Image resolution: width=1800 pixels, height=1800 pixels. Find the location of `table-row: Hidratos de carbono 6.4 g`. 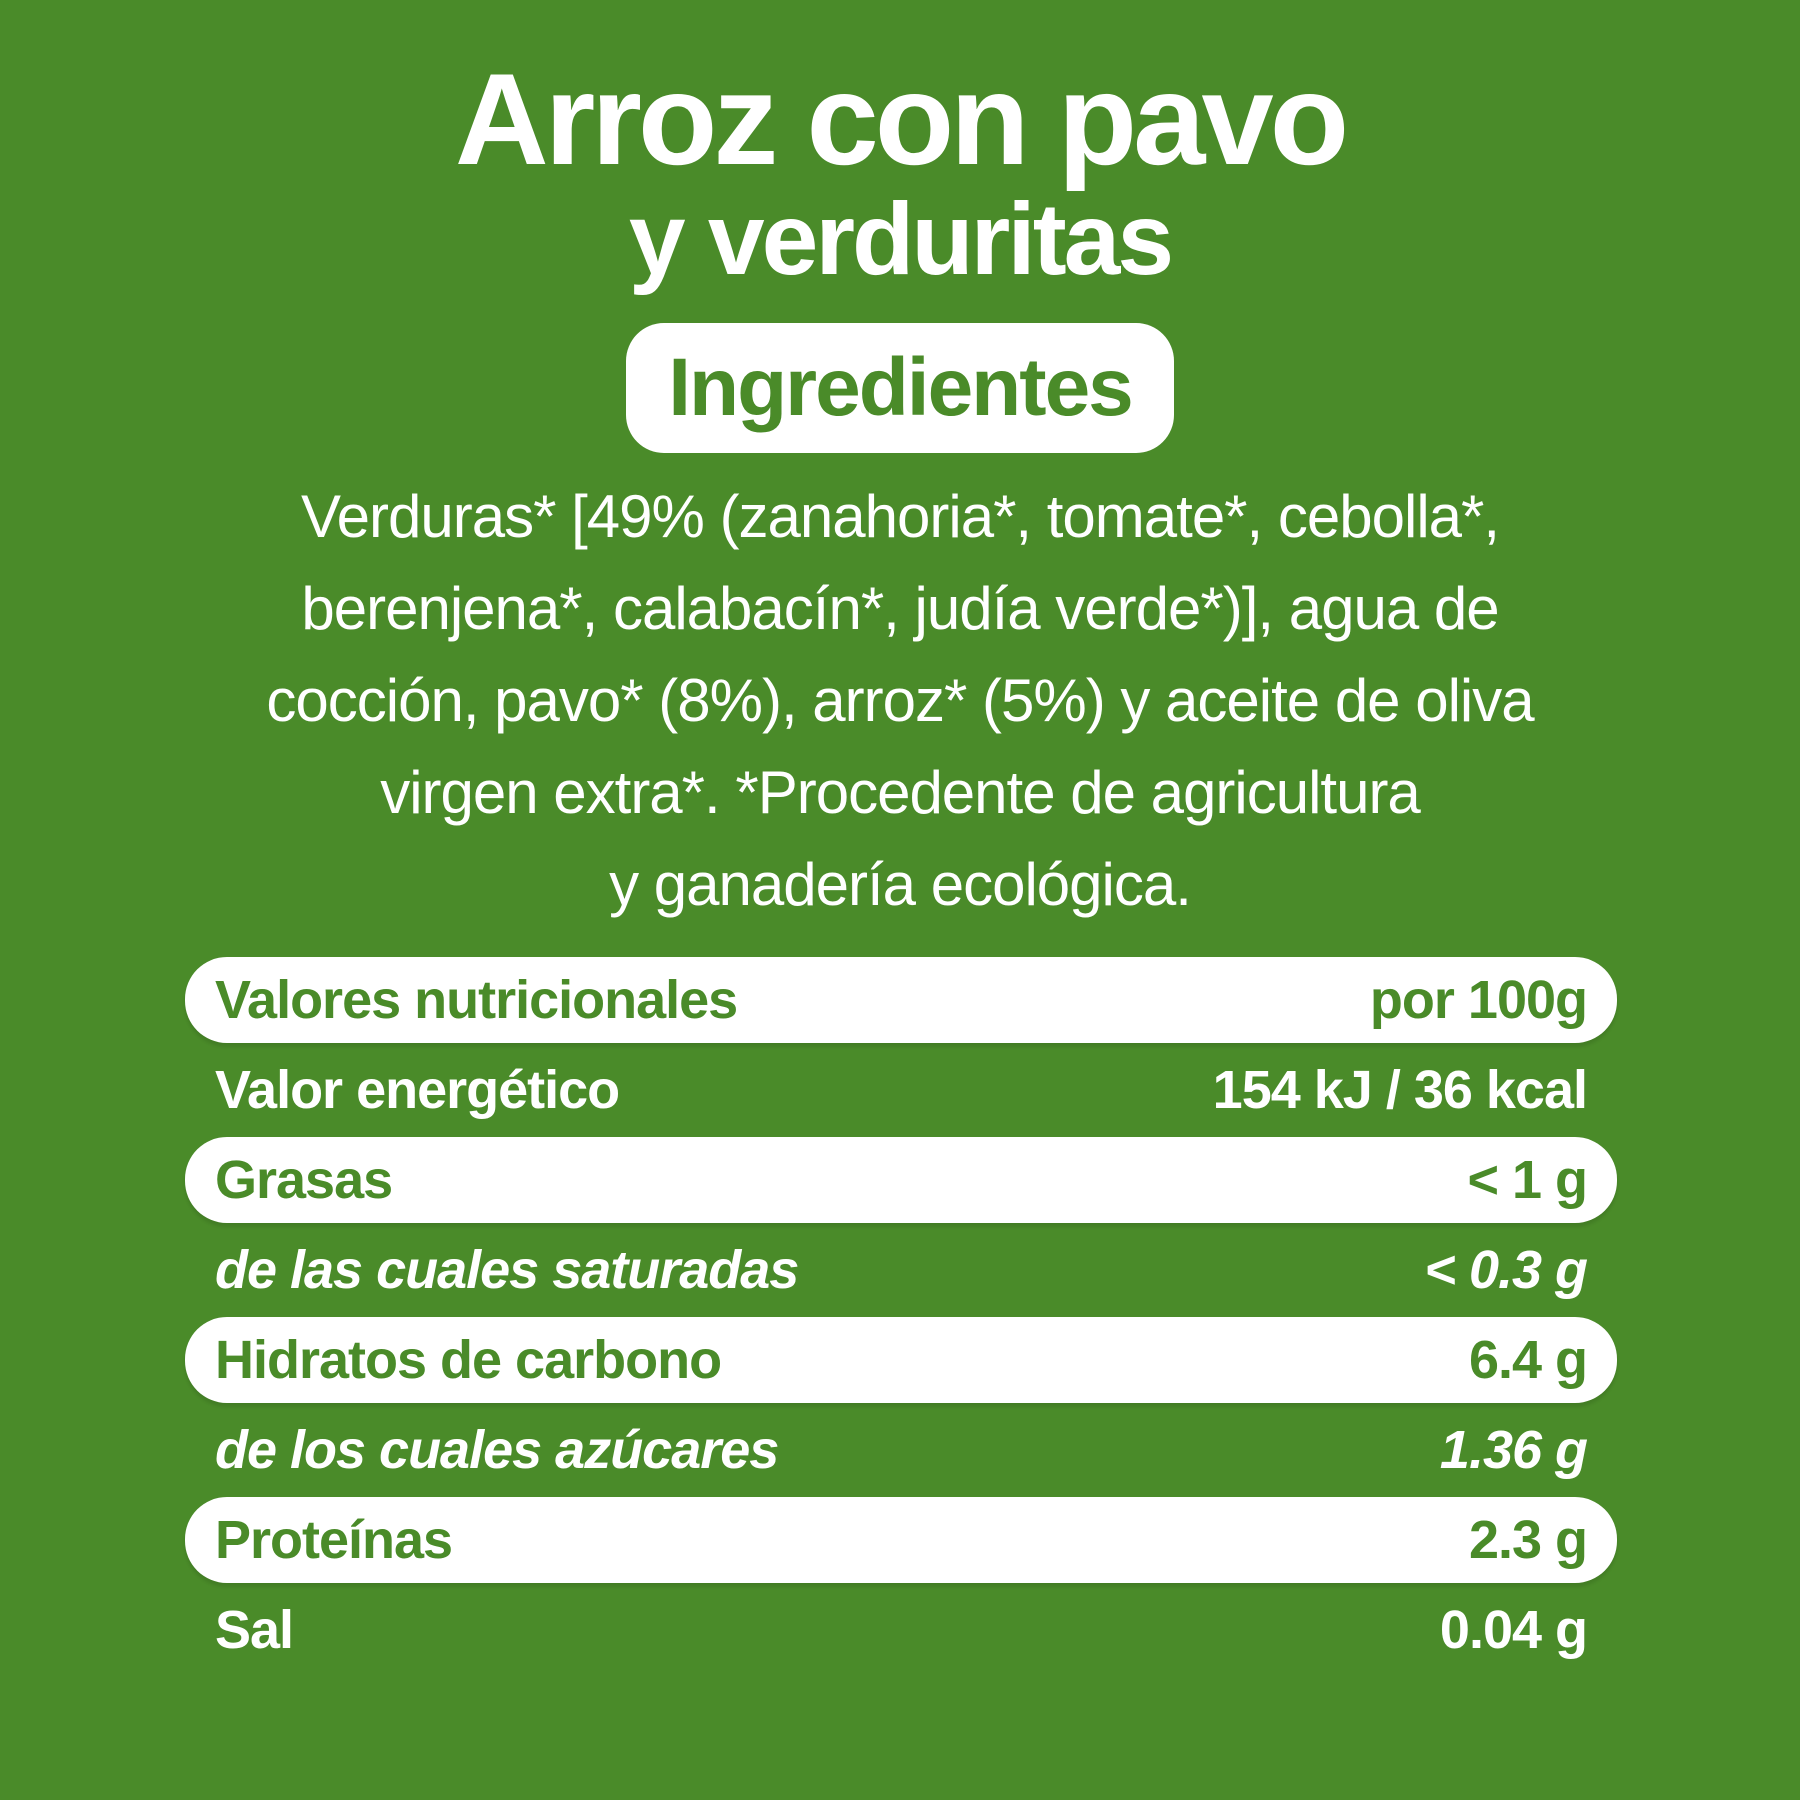

table-row: Hidratos de carbono 6.4 g is located at coordinates (901, 1360).